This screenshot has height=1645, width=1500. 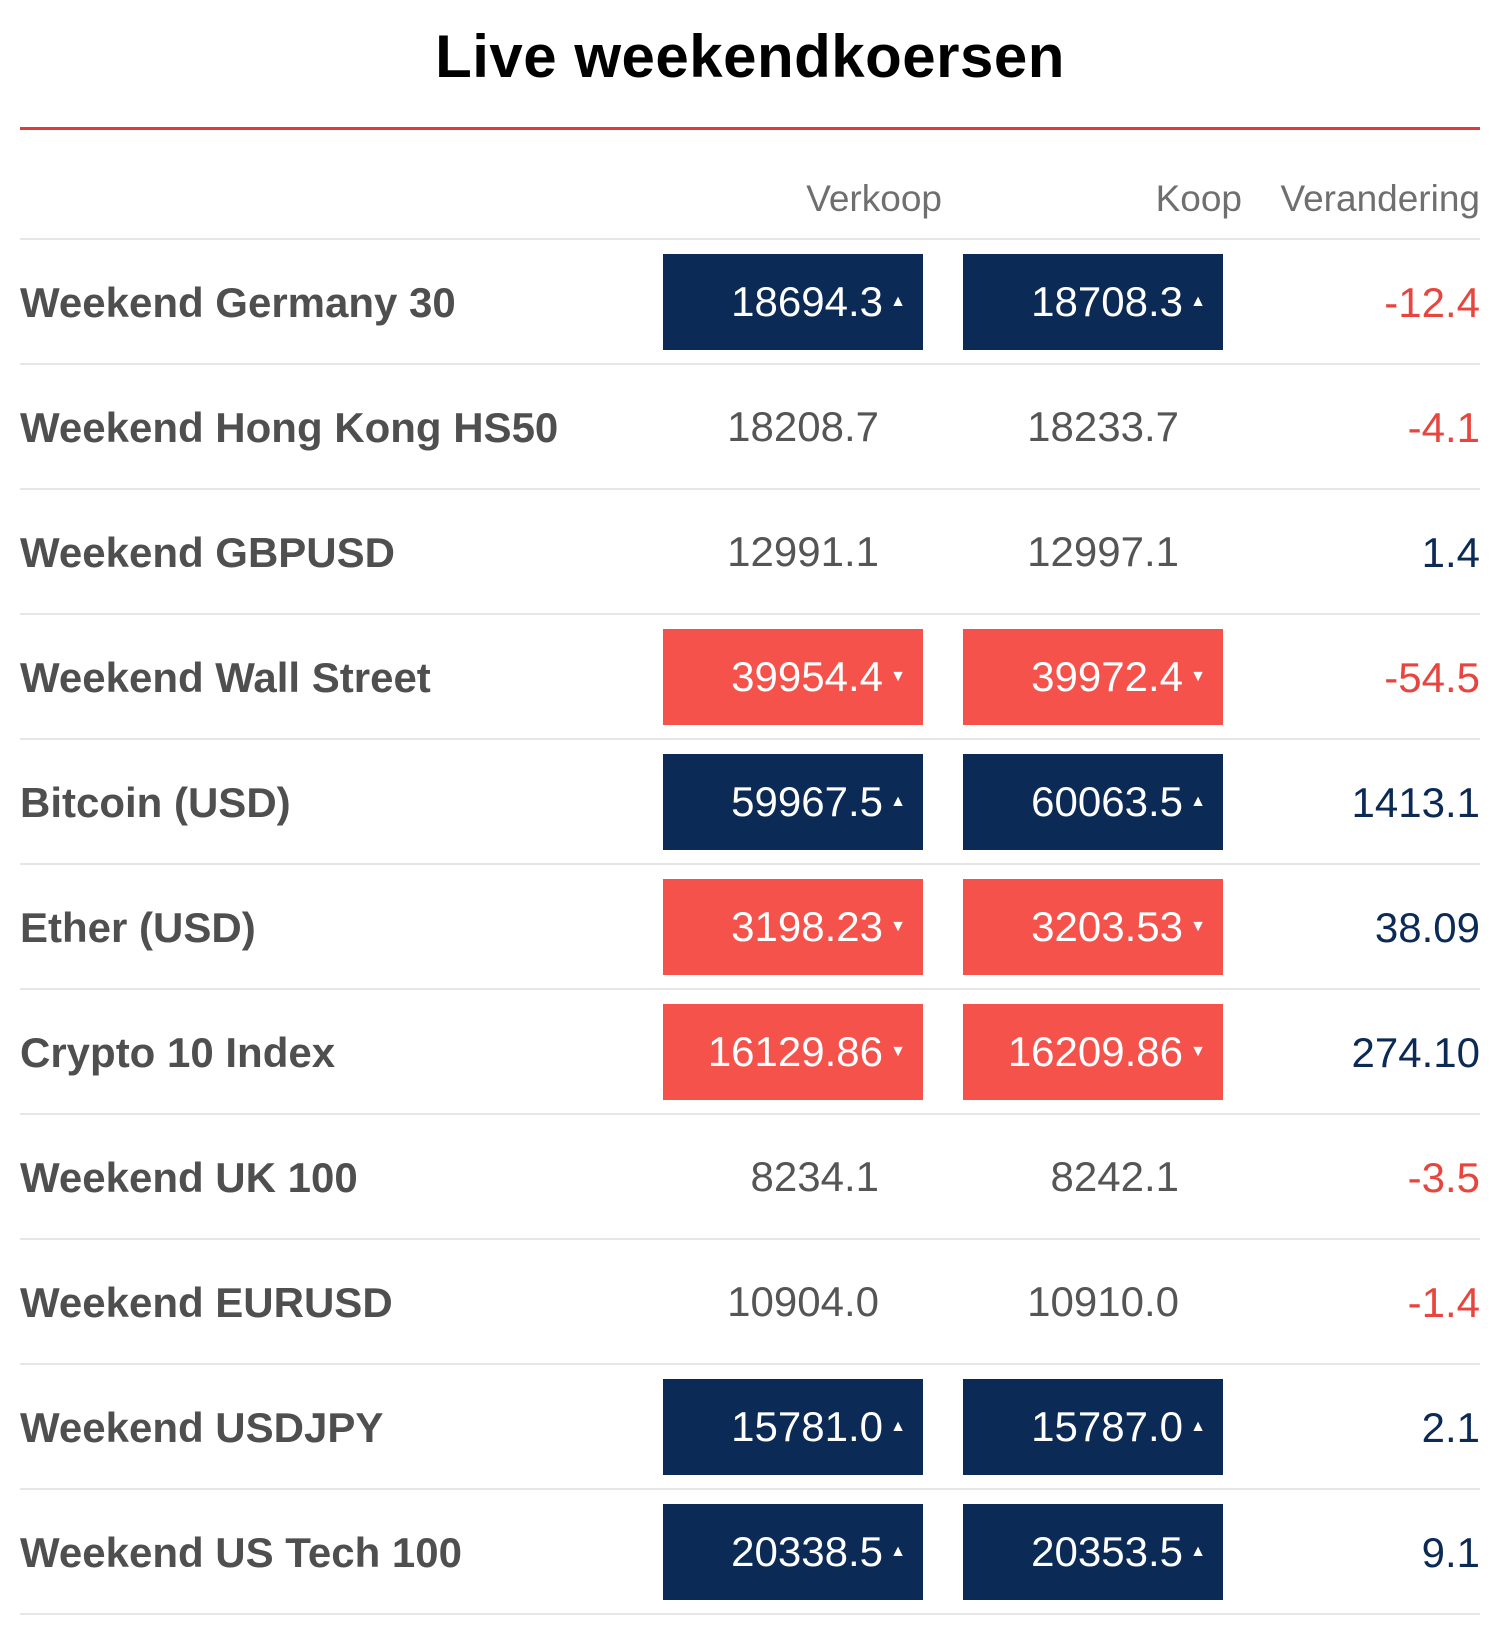 I want to click on buy-price-cell: 20353.5 ▲, so click(x=1093, y=1552).